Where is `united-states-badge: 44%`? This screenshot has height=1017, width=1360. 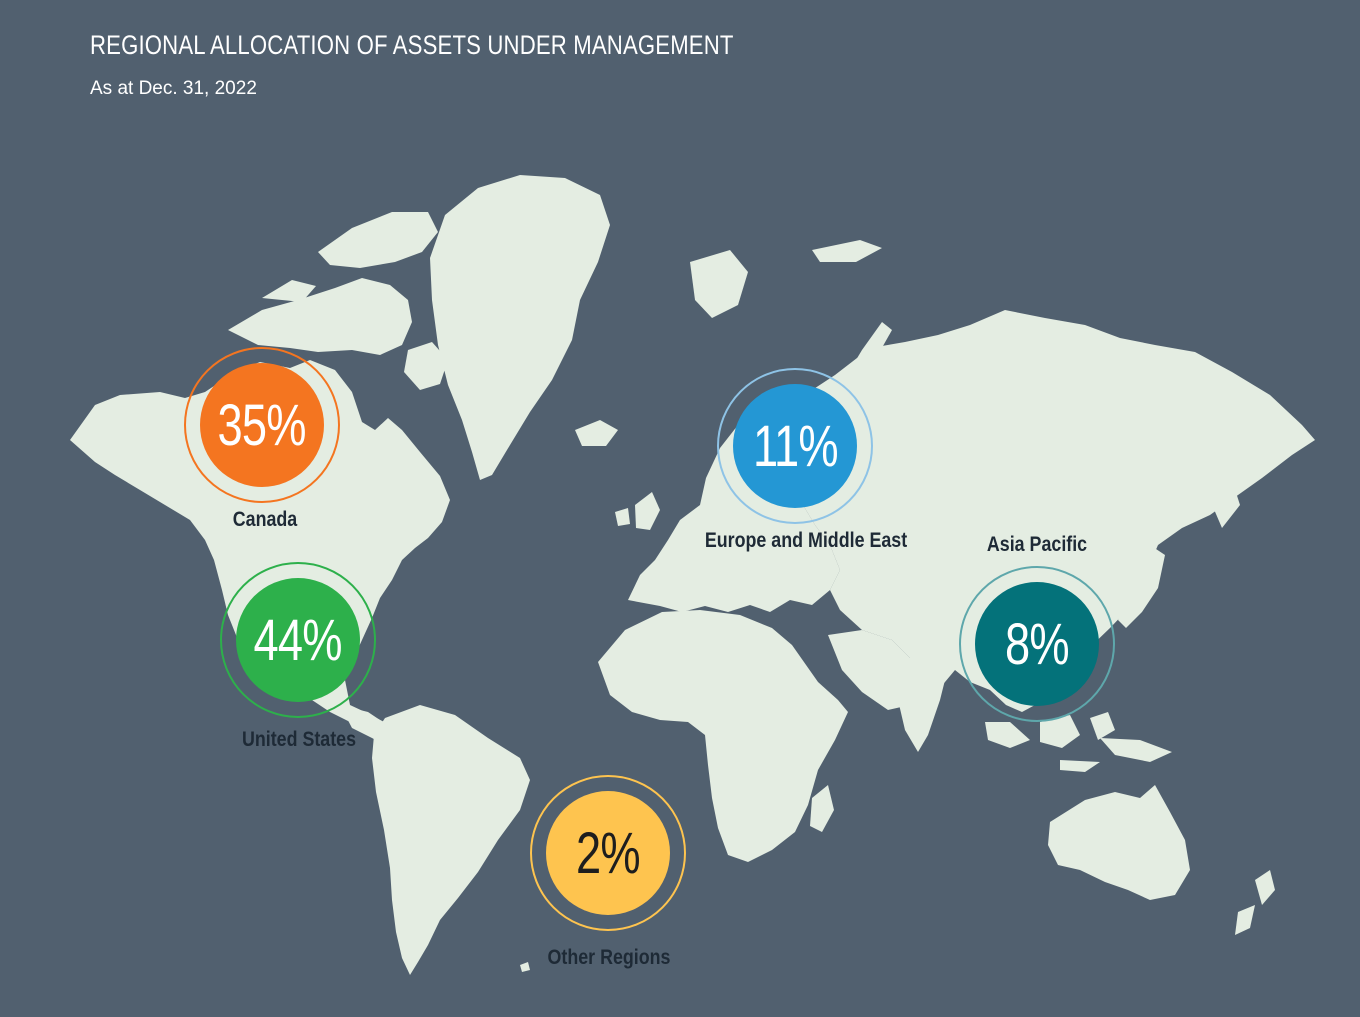 united-states-badge: 44% is located at coordinates (298, 640).